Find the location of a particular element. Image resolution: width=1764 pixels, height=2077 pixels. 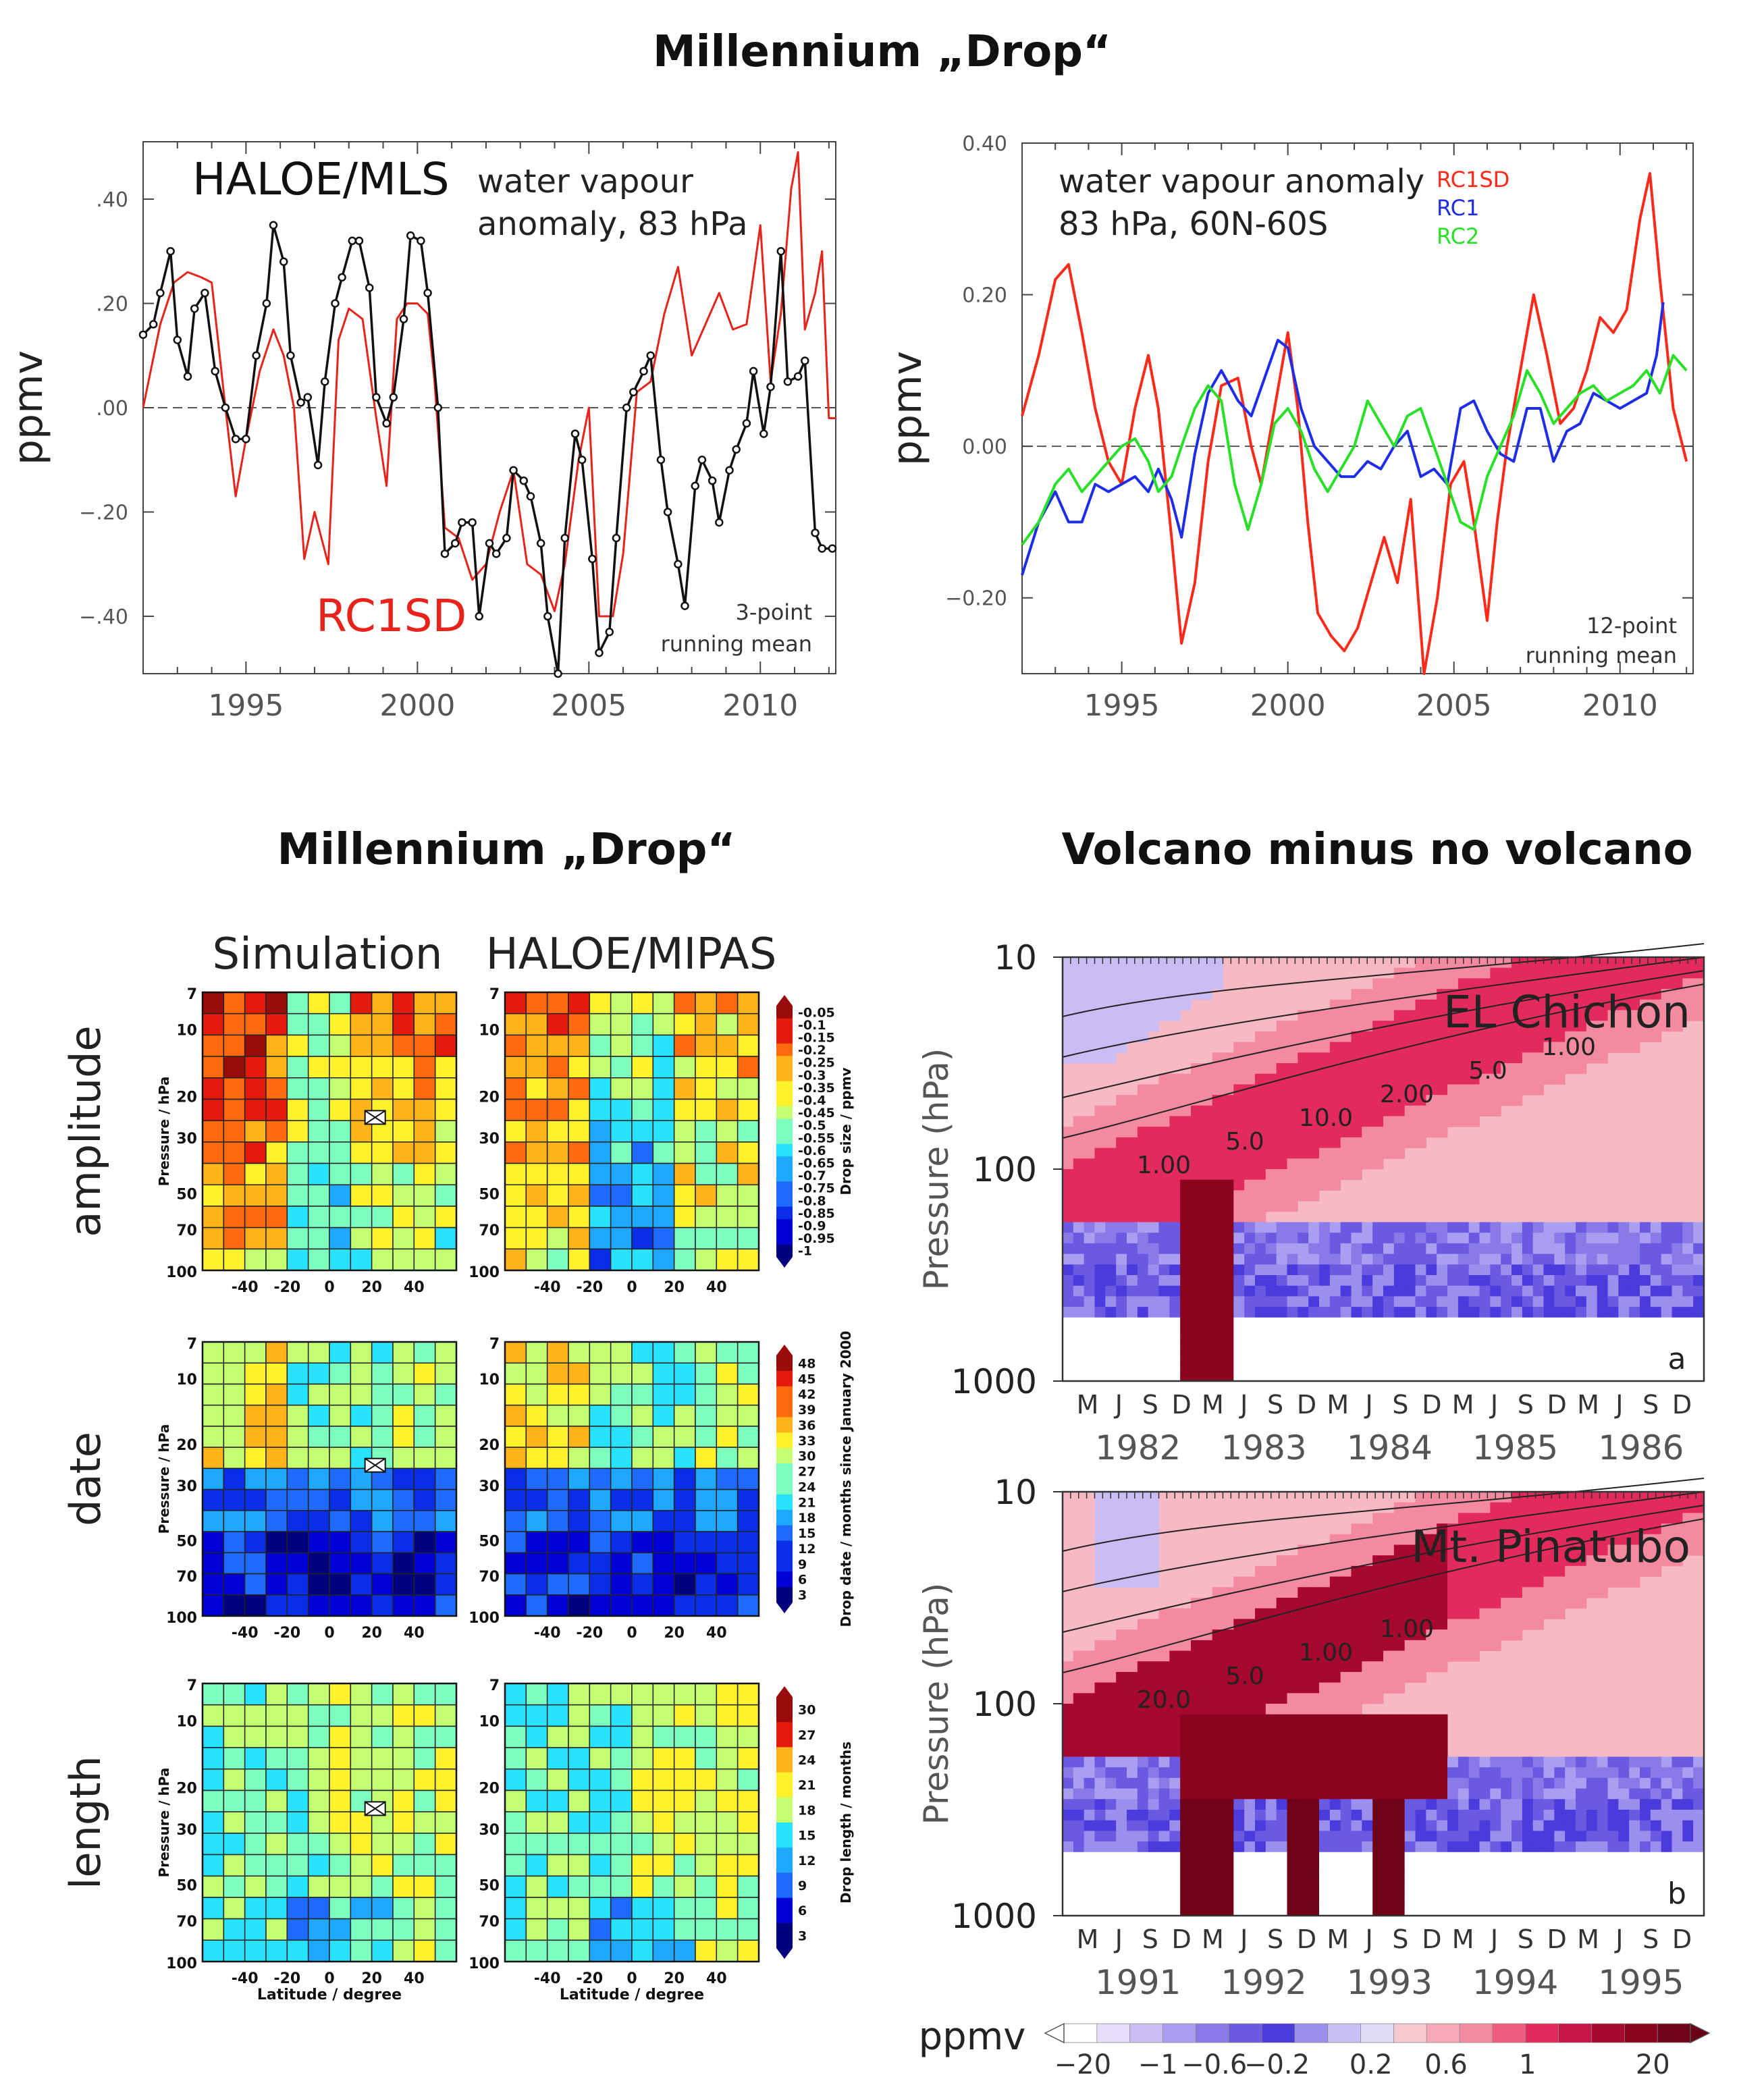

x-tick-label: -20 is located at coordinates (286, 1978).